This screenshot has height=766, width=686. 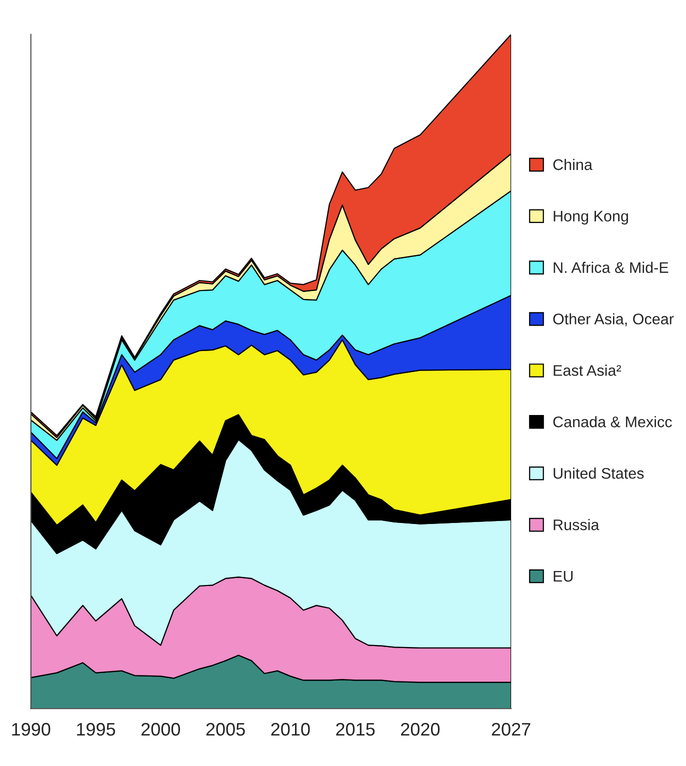 I want to click on legend-label: East Asia², so click(x=588, y=370).